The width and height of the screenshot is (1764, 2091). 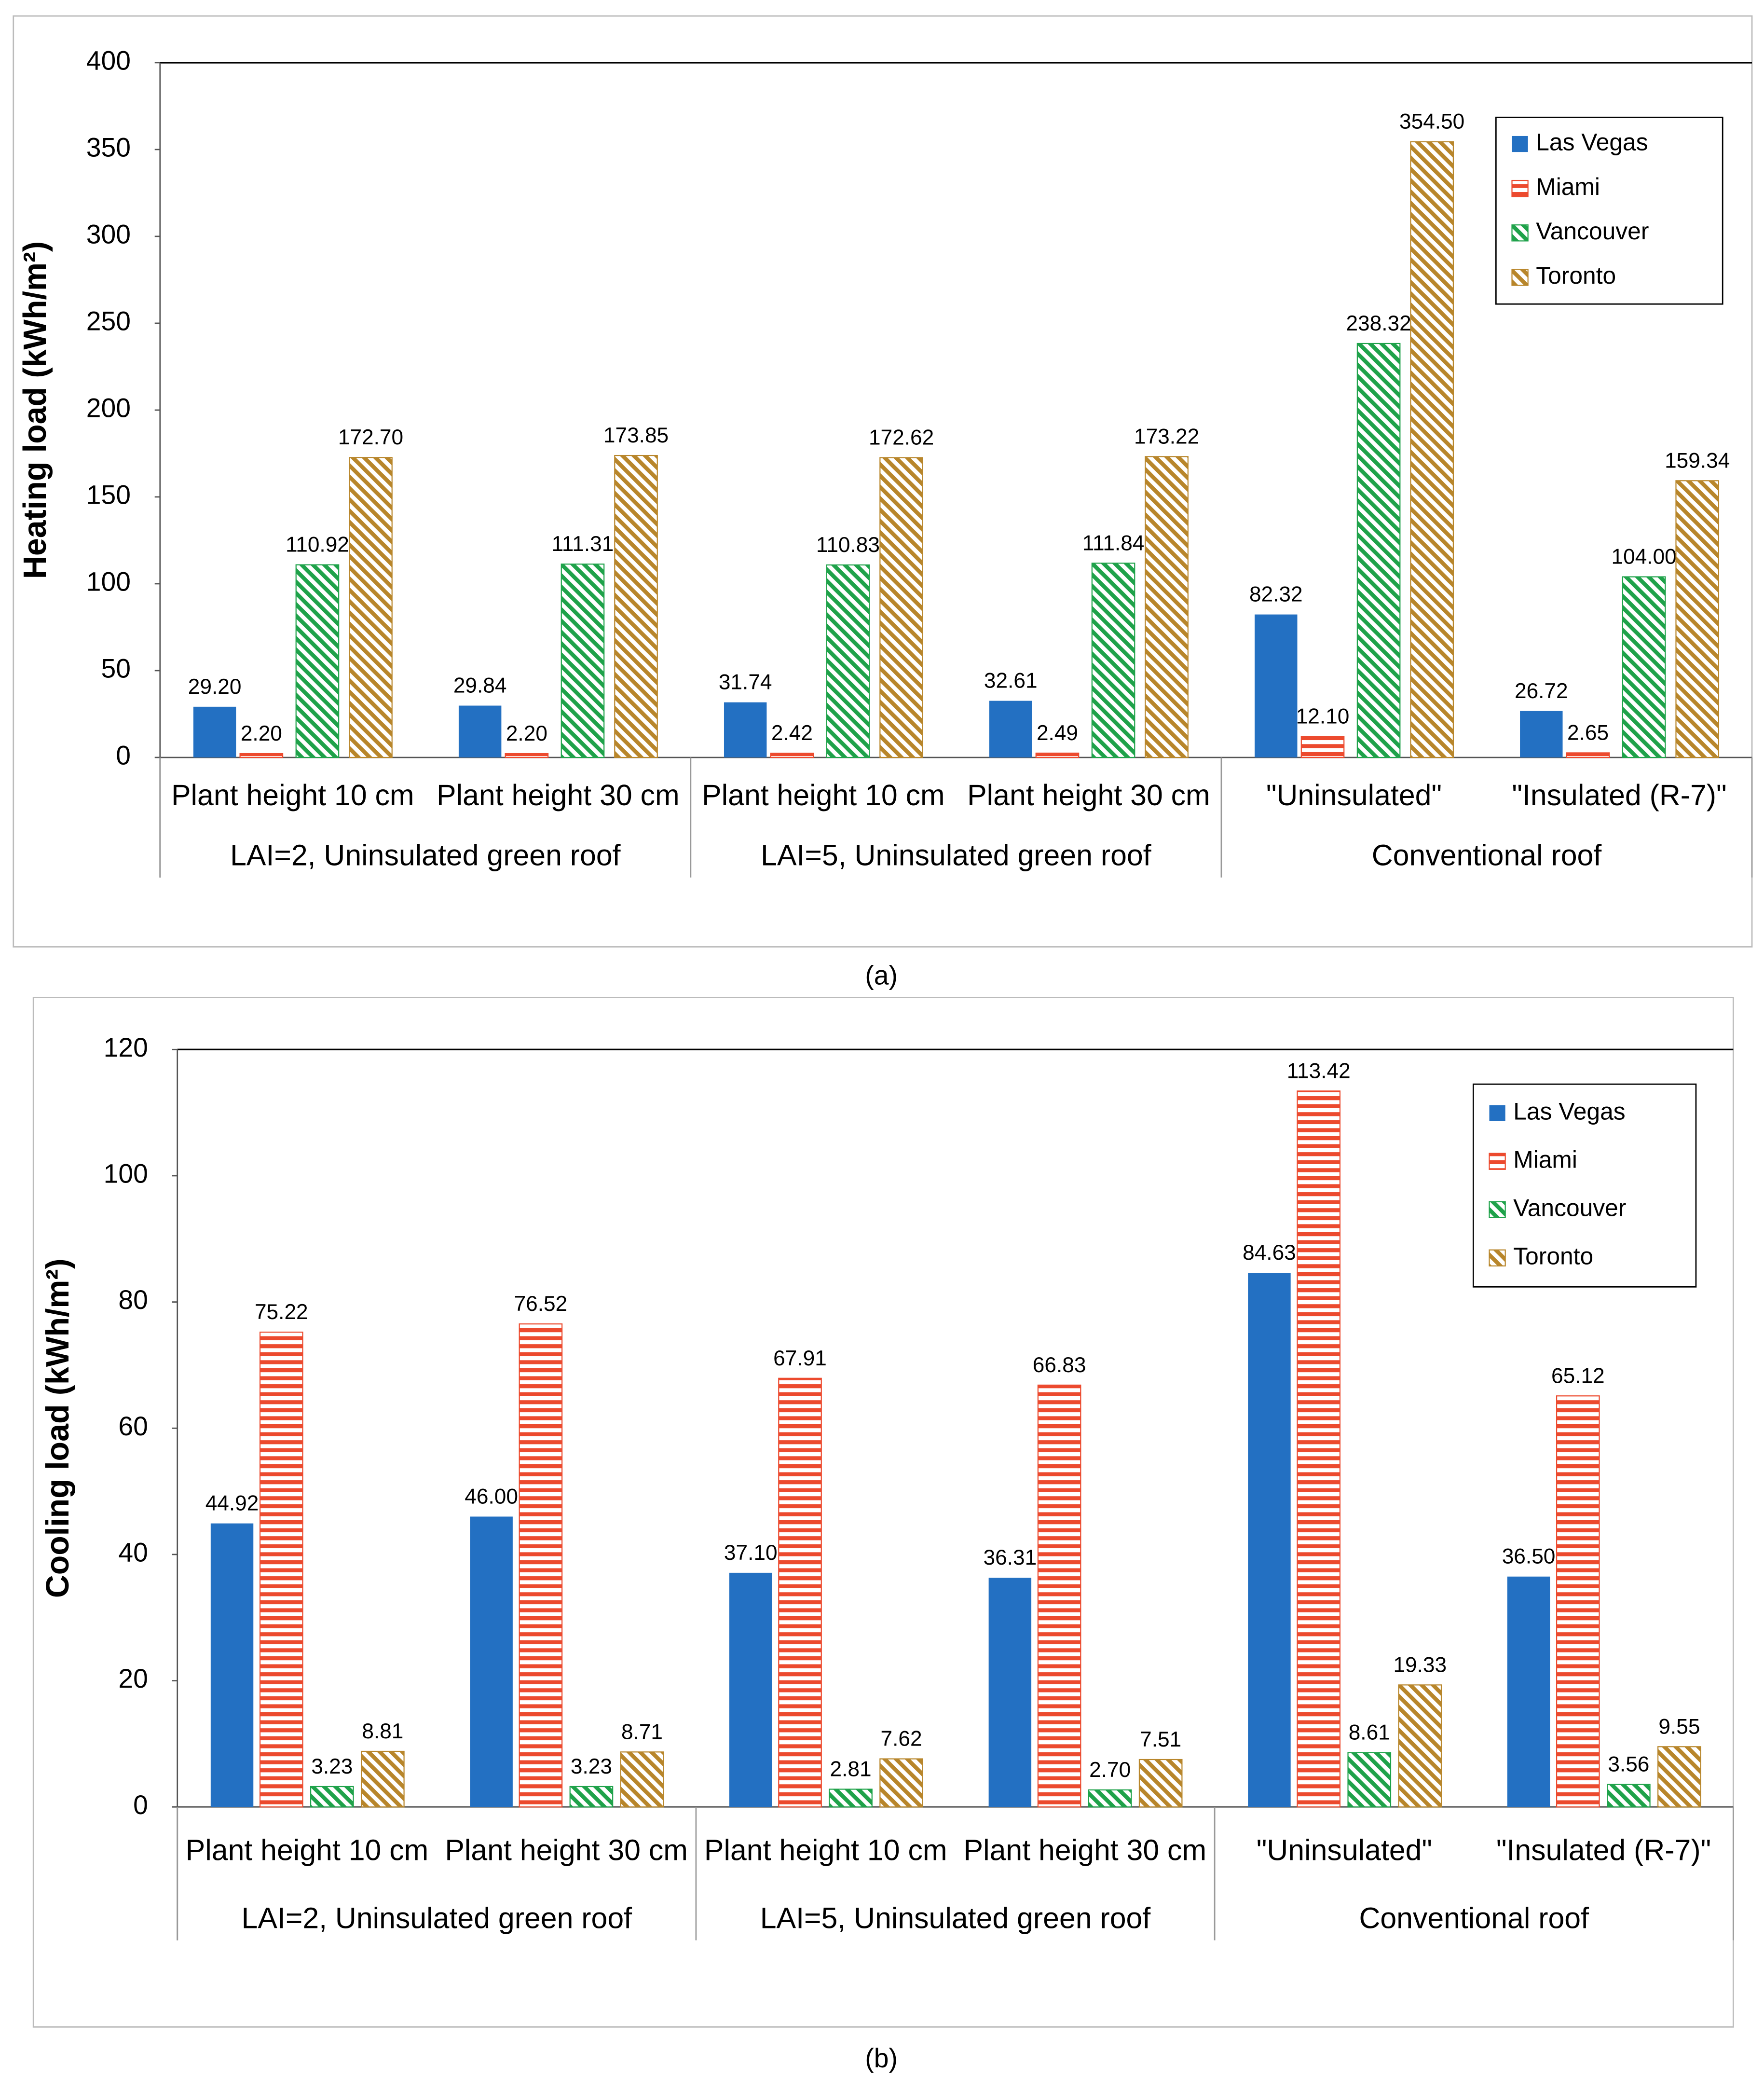 What do you see at coordinates (491, 1497) in the screenshot?
I see `data-label: 46.00` at bounding box center [491, 1497].